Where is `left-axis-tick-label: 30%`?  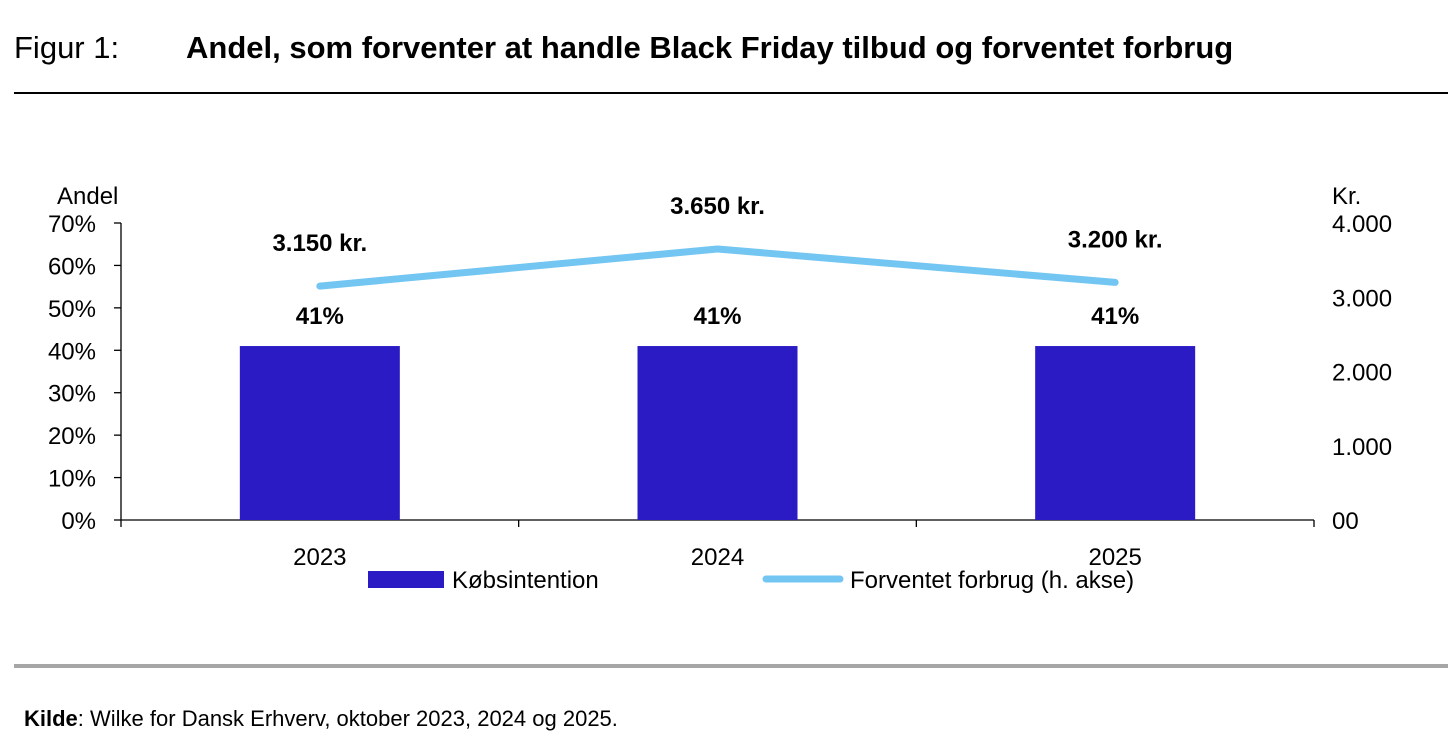
left-axis-tick-label: 30% is located at coordinates (72, 394).